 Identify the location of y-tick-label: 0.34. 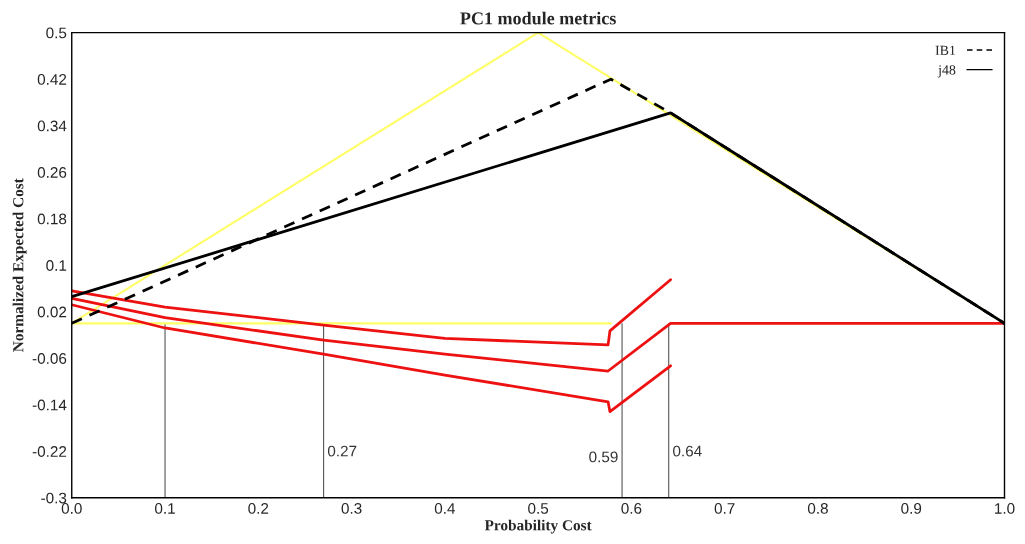
(52, 126).